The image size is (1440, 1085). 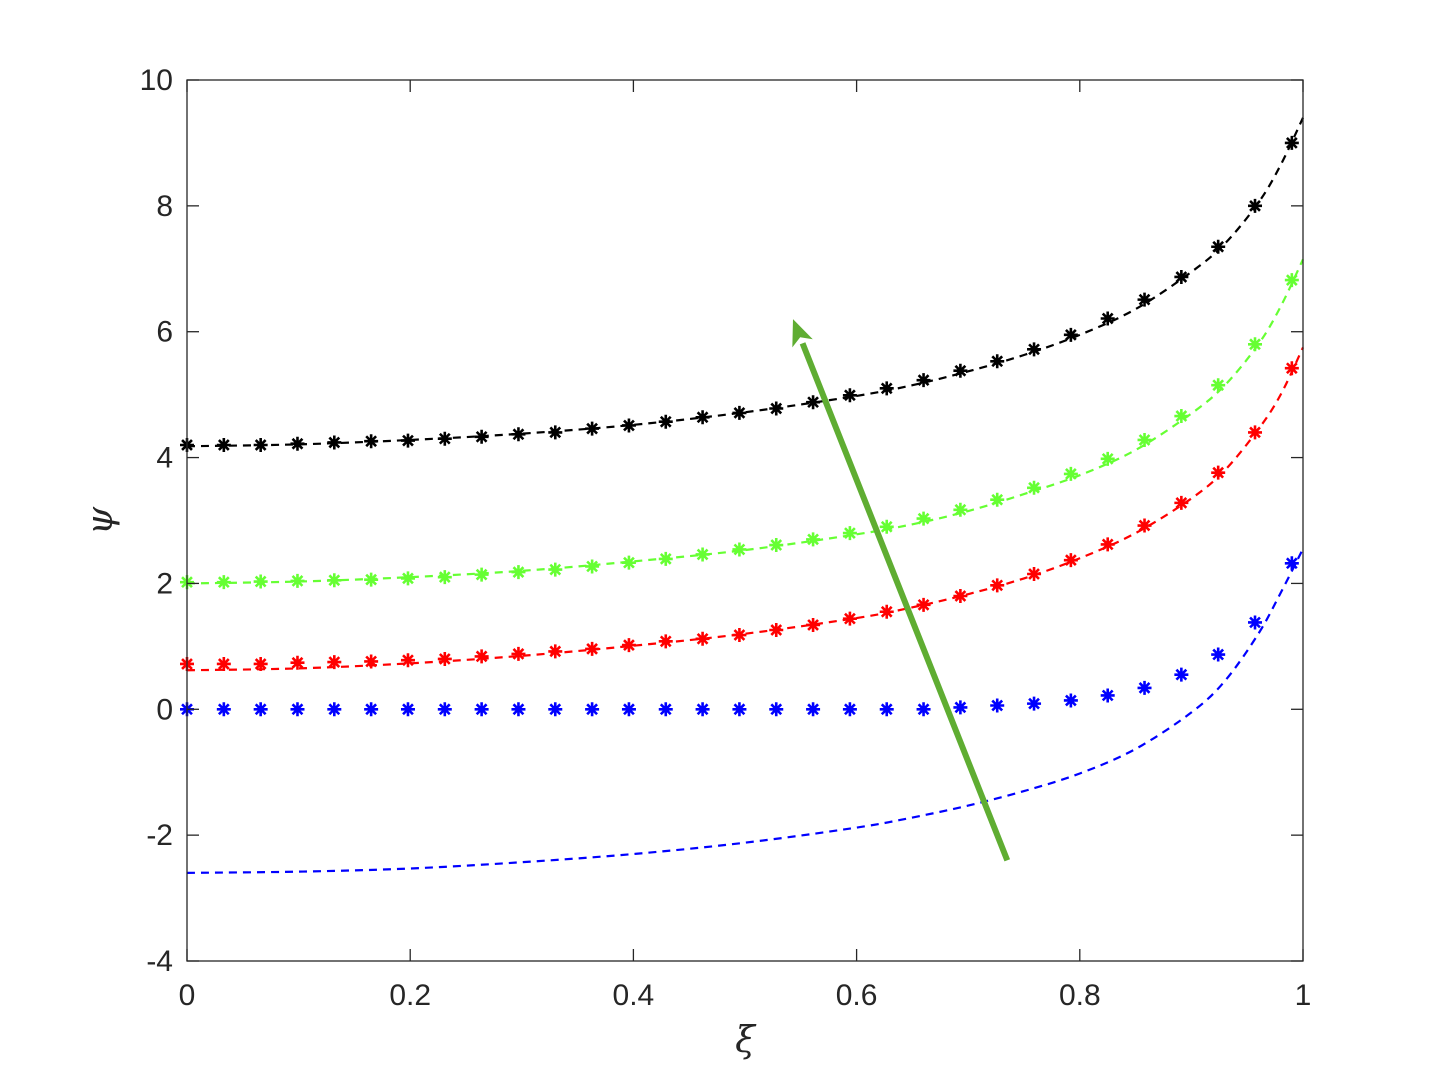 I want to click on x-axis-title: ξ, so click(x=746, y=1040).